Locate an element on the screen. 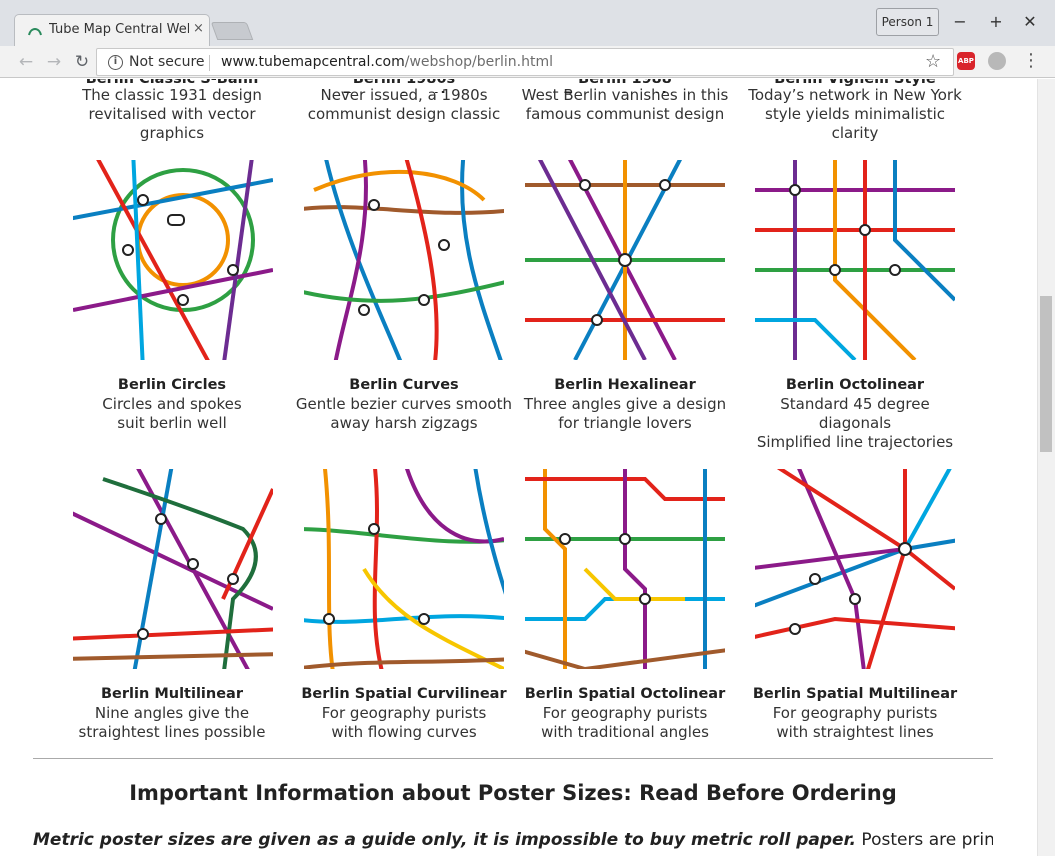 The image size is (1055, 856). info-icon: i is located at coordinates (115, 62).